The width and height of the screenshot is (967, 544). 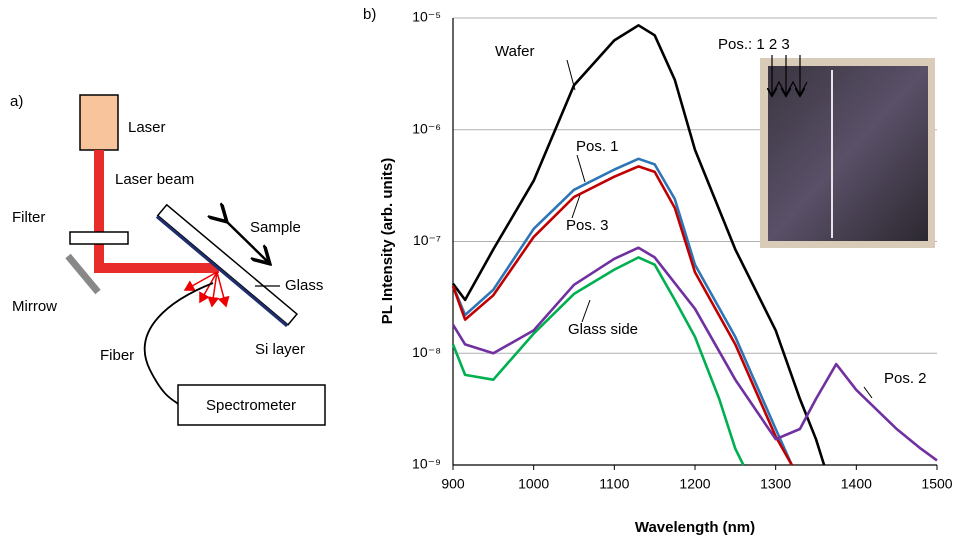 I want to click on label: Laser beam, so click(x=154, y=179).